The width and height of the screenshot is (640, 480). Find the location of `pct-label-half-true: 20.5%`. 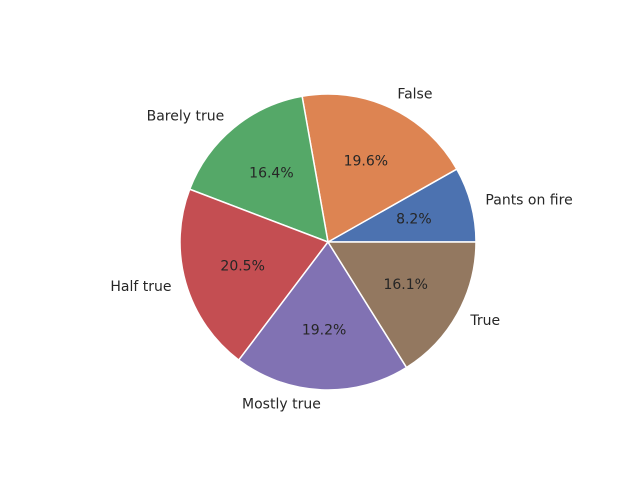

pct-label-half-true: 20.5% is located at coordinates (242, 267).